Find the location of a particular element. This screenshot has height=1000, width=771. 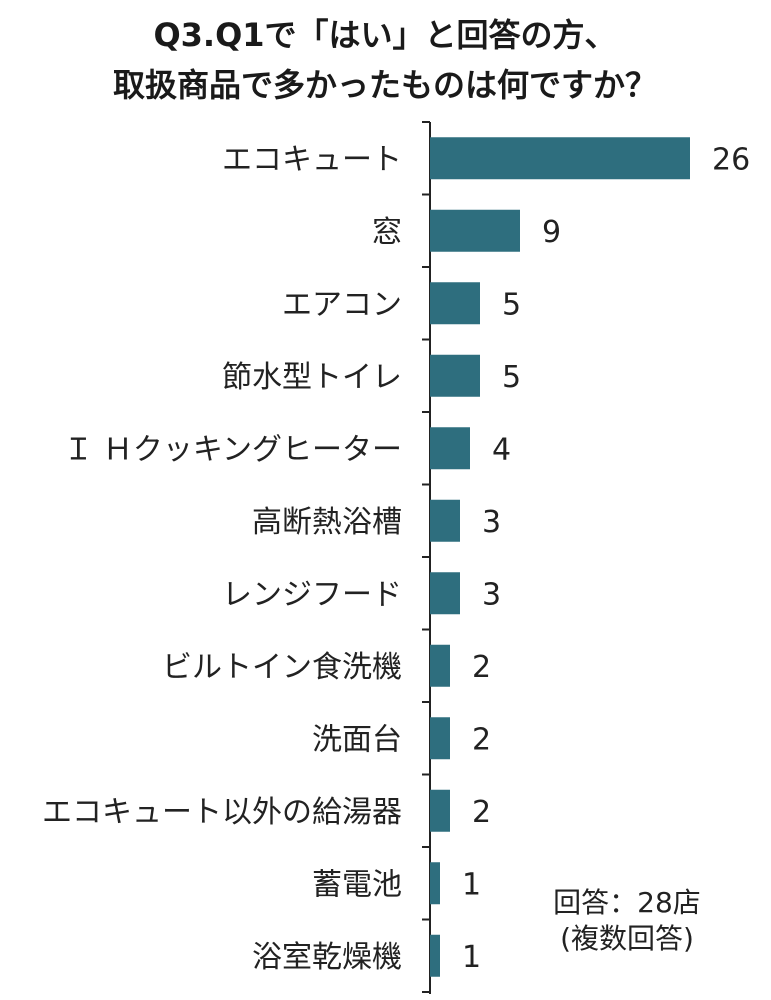

category-label: 洗面台 is located at coordinates (357, 739).